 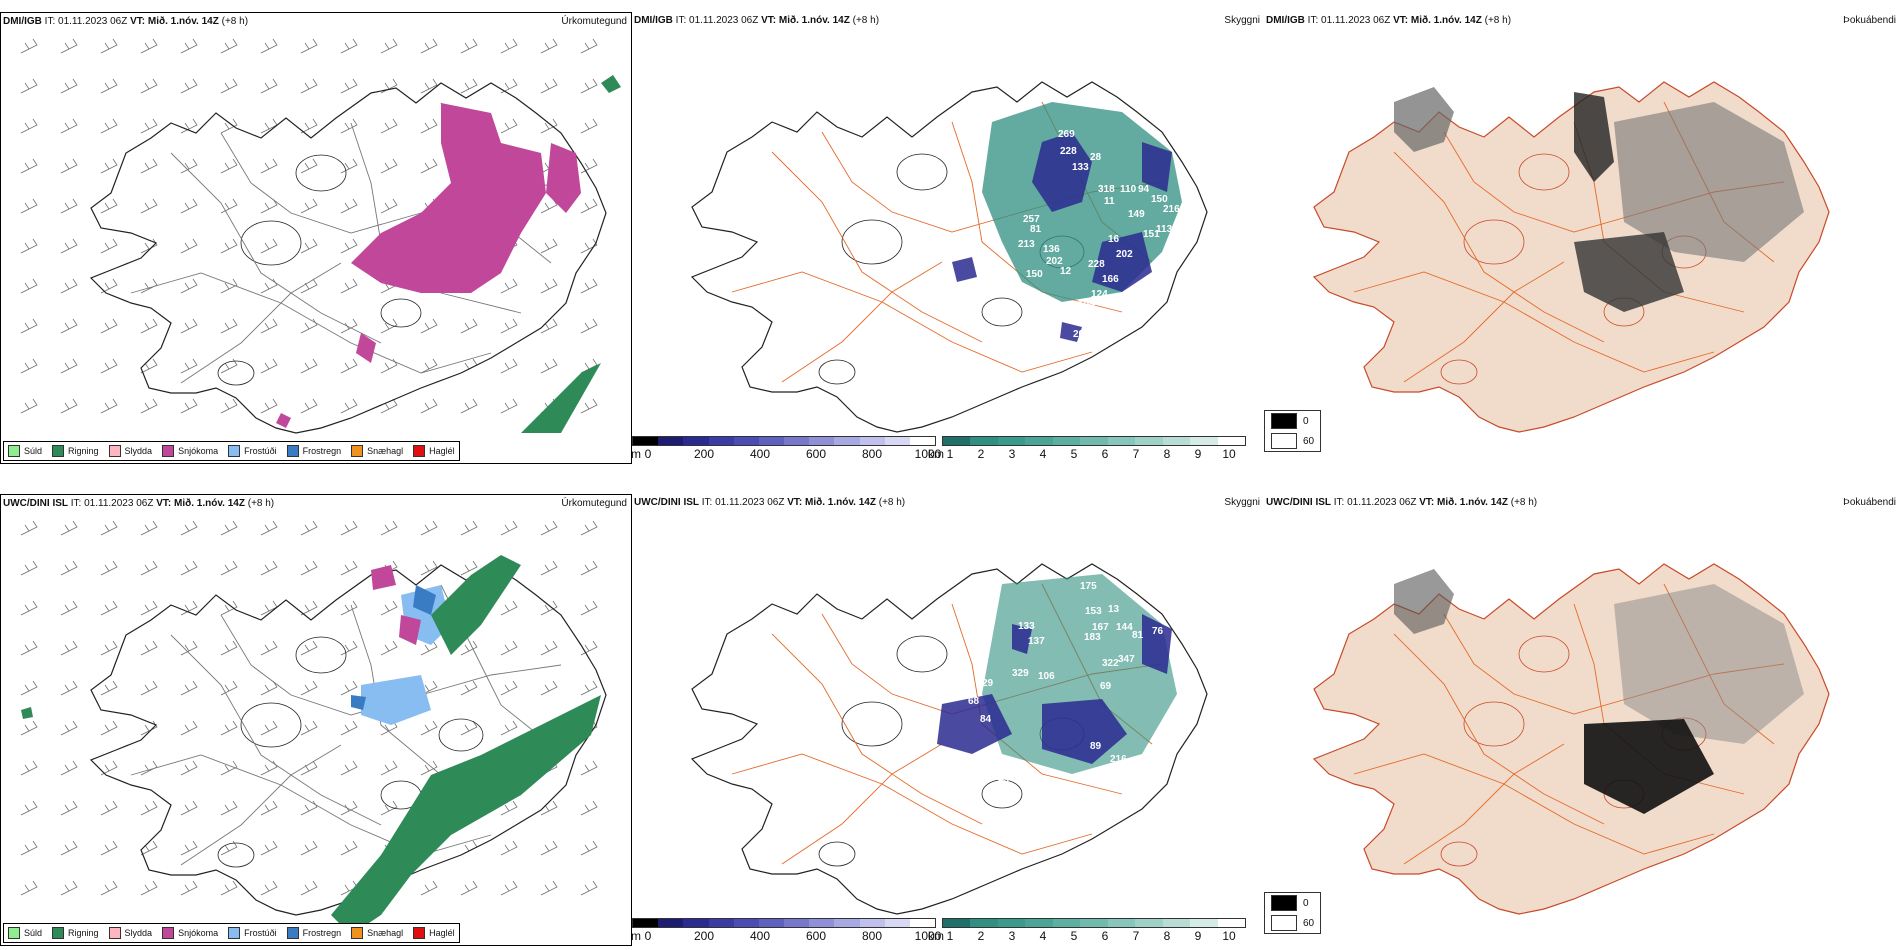 I want to click on cloudbase-label: 64, so click(x=1174, y=264).